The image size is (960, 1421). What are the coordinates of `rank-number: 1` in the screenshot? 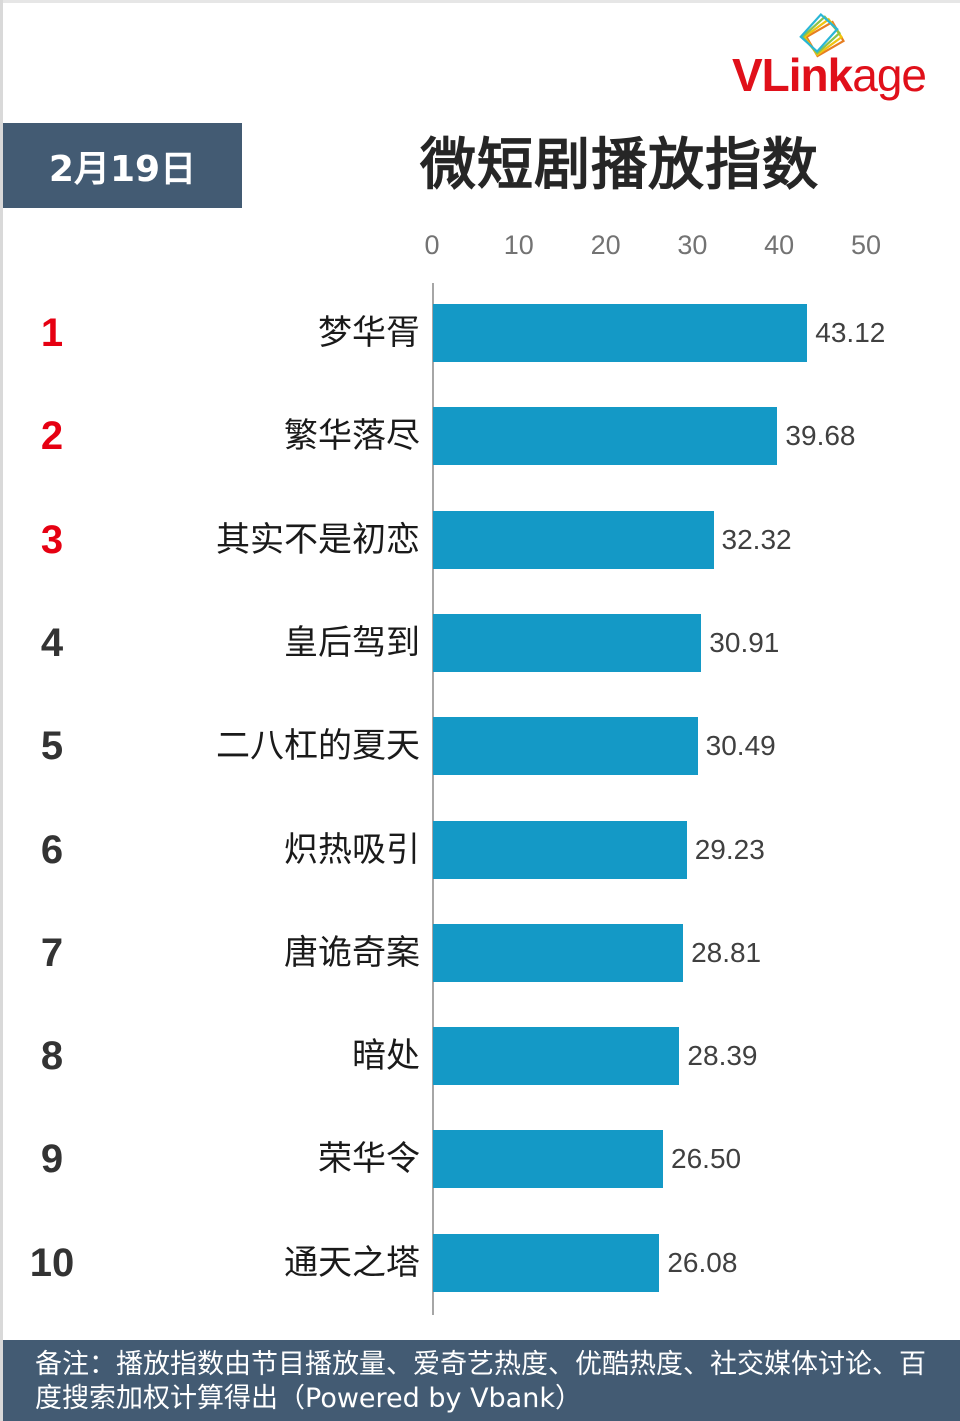 It's located at (52, 333).